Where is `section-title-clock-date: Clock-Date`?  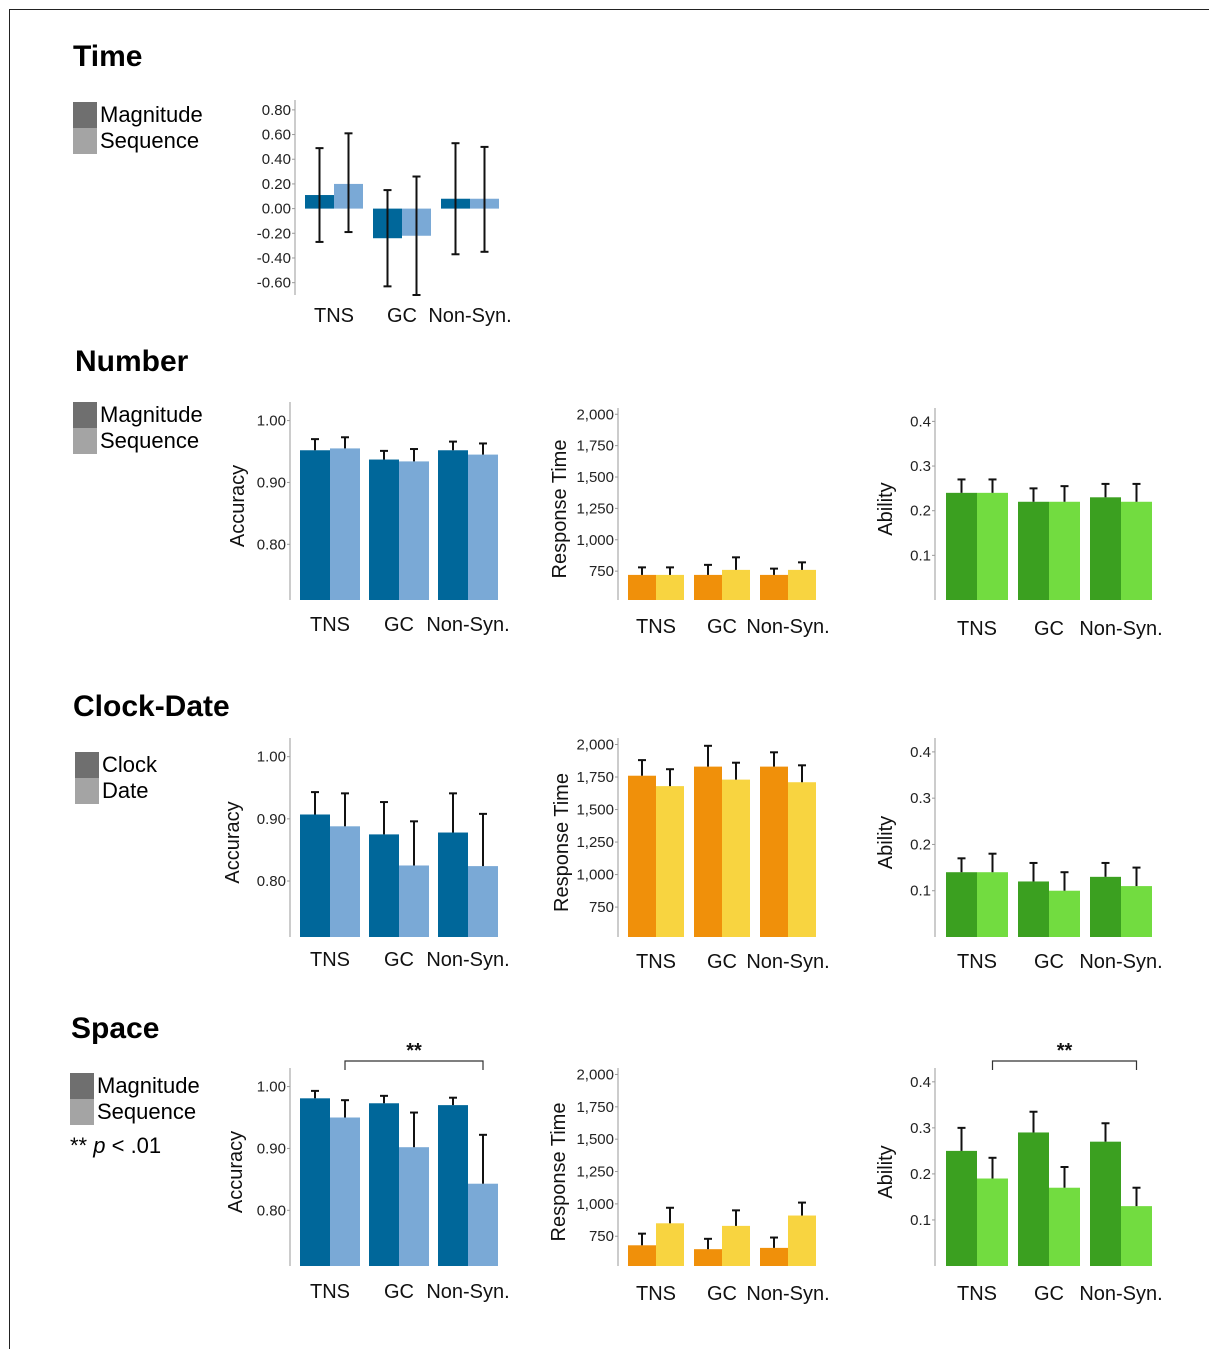
section-title-clock-date: Clock-Date is located at coordinates (151, 706).